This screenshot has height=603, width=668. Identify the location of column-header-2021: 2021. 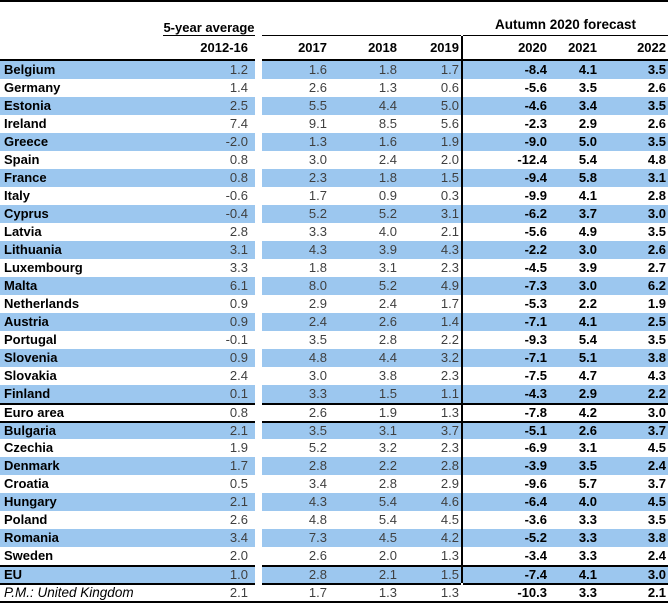
(576, 48).